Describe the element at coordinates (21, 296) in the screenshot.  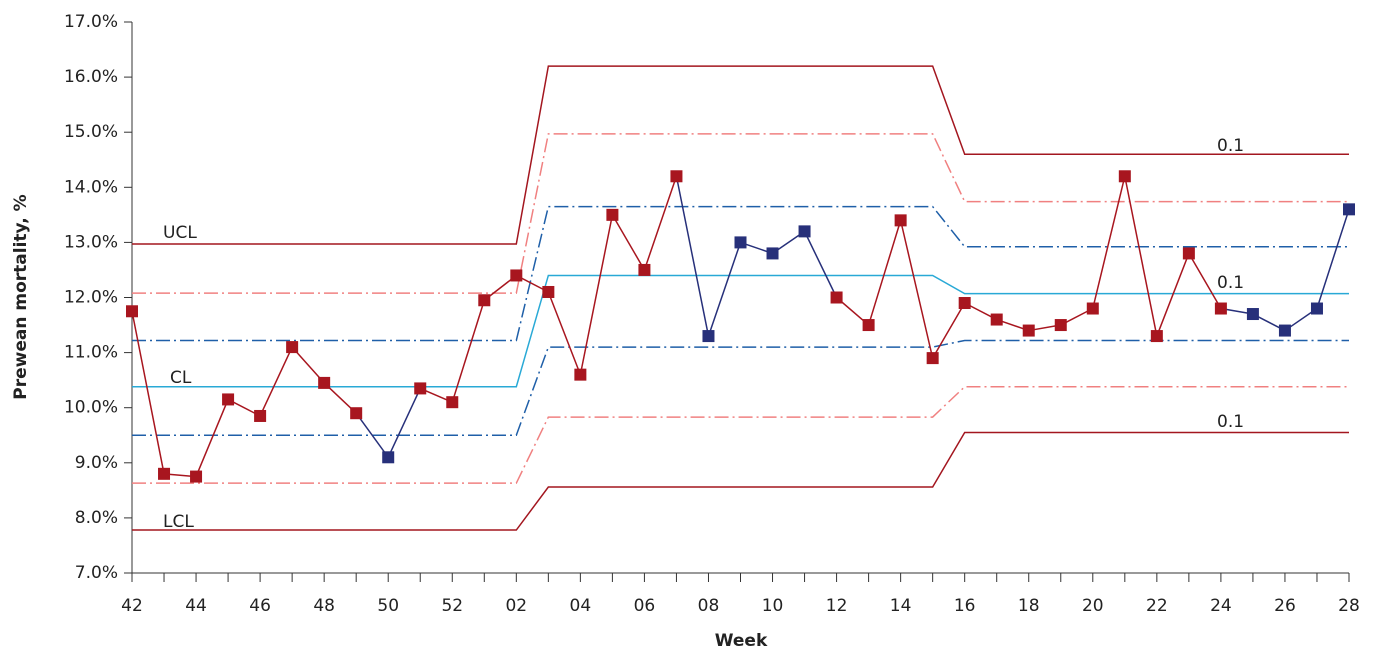
I see `y-axis-title: Prewean mortality, %` at that location.